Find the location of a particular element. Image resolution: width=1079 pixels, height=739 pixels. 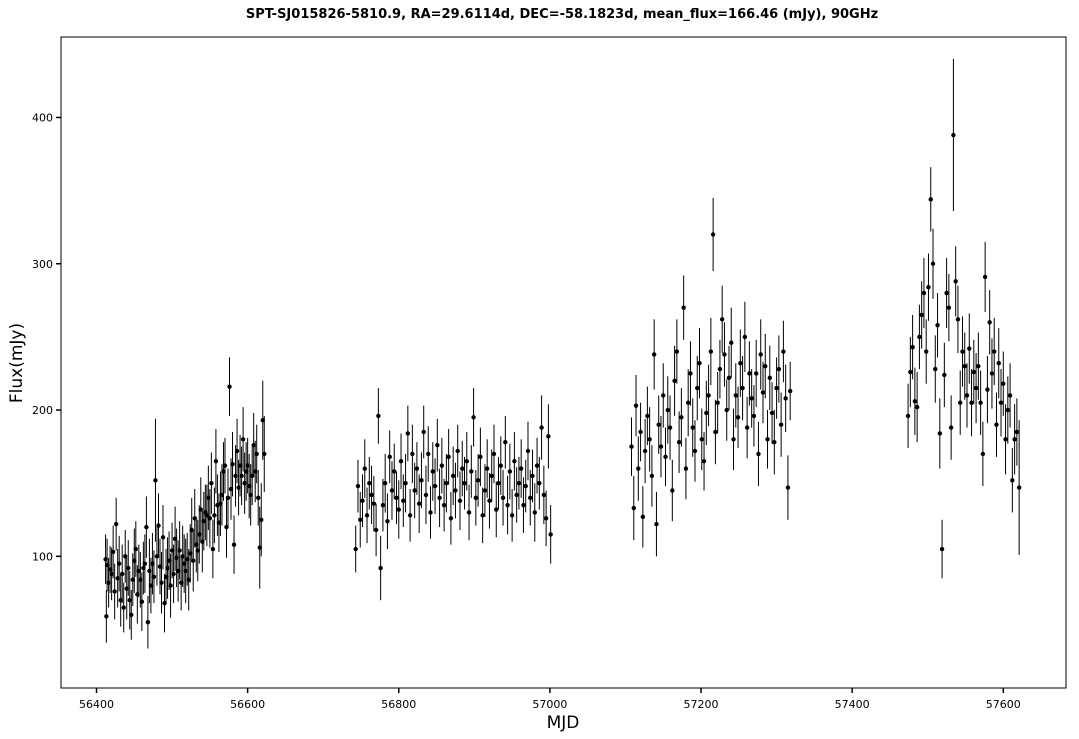

x-axis-ticks: 56400 56600 56800 57000 57200 57400 57600 is located at coordinates (550, 699).